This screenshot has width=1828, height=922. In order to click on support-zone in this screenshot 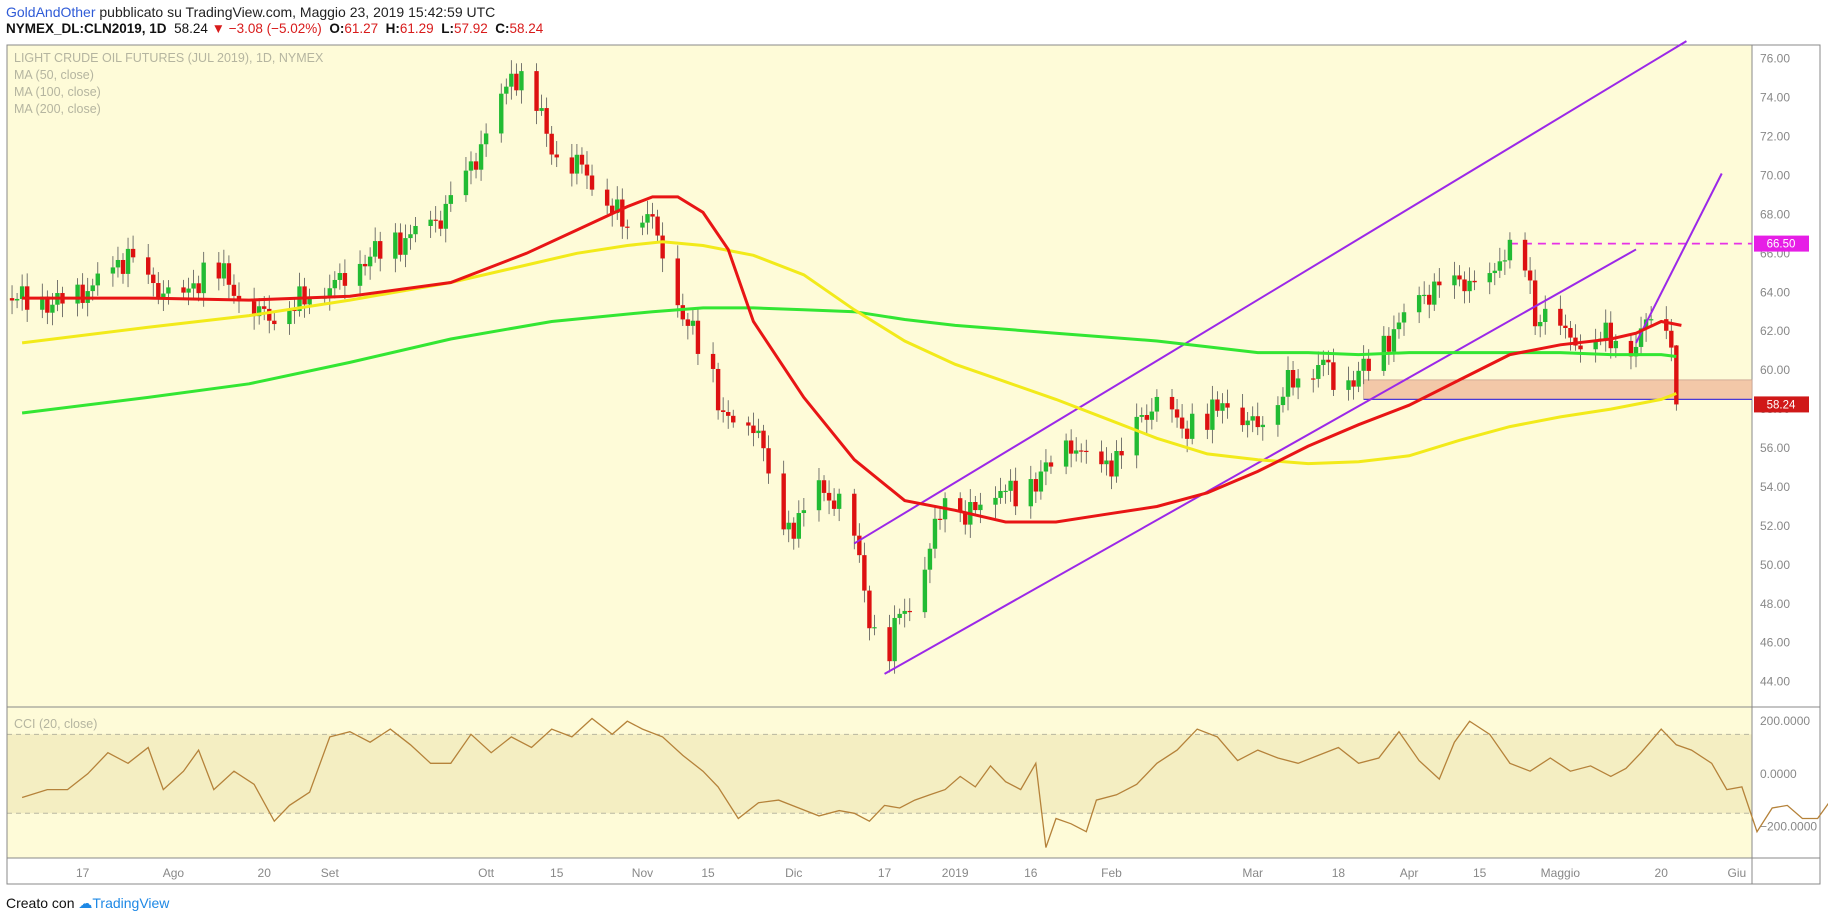, I will do `click(1558, 389)`.